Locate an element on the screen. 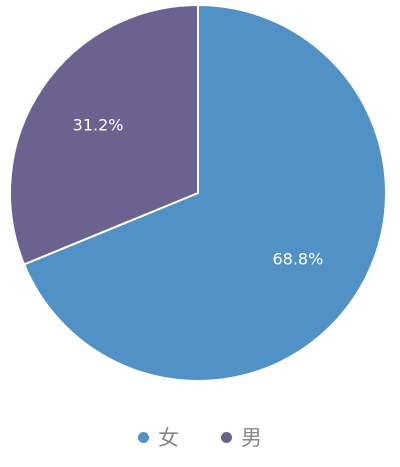  legend-item-male: 男 is located at coordinates (241, 437).